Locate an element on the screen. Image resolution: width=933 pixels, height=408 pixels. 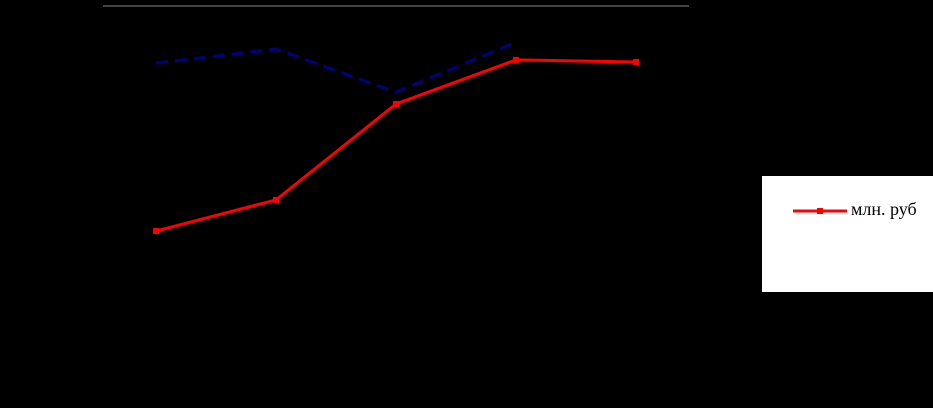
legend-label: млн. руб is located at coordinates (884, 209).